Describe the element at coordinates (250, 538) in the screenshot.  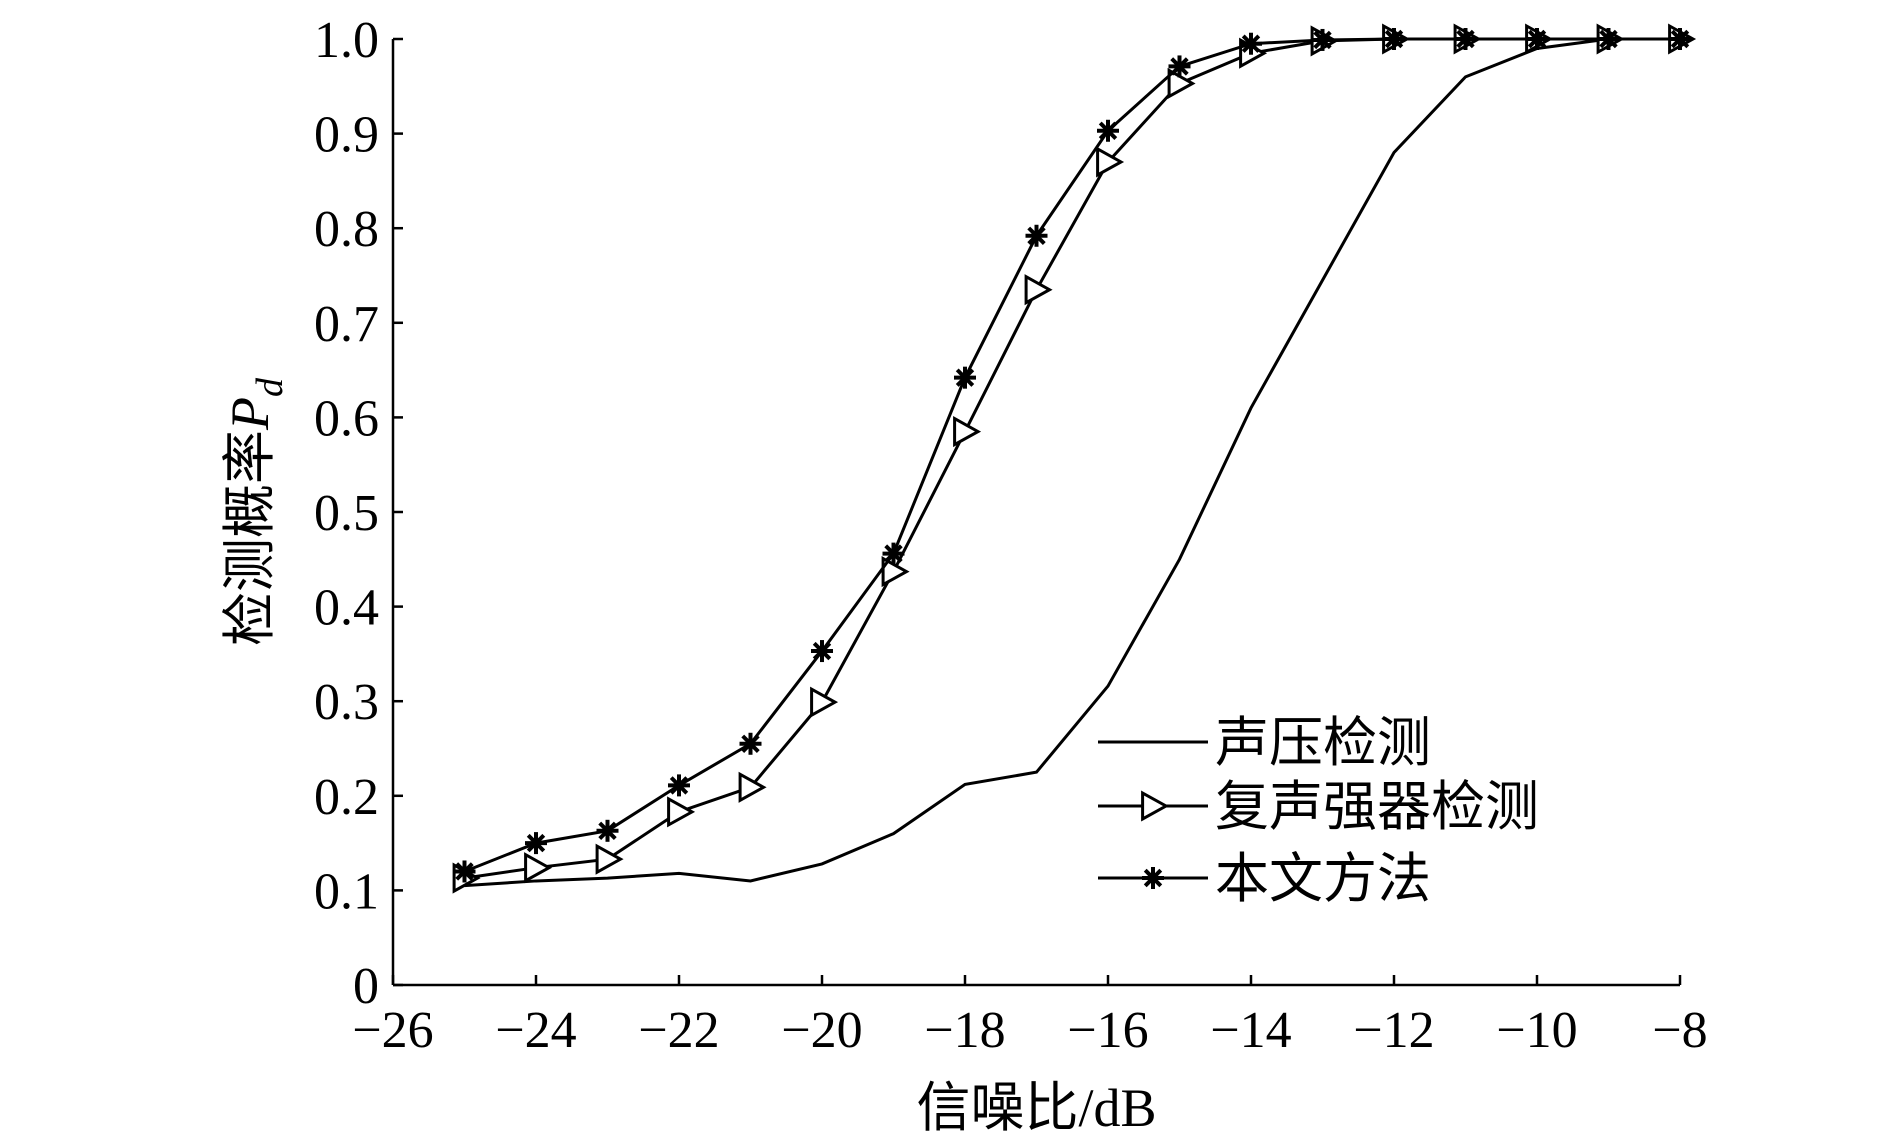
I see `y-axis-title-text: 检测概率` at that location.